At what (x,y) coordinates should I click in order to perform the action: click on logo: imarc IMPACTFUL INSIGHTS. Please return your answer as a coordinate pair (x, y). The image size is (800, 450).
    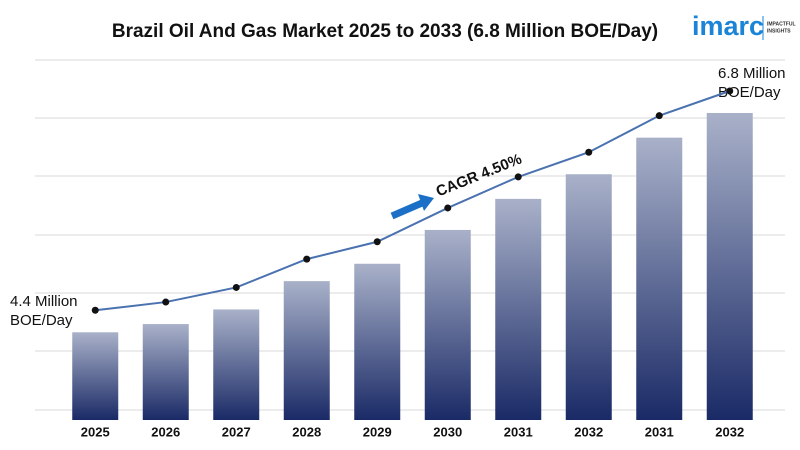
    Looking at the image, I should click on (744, 26).